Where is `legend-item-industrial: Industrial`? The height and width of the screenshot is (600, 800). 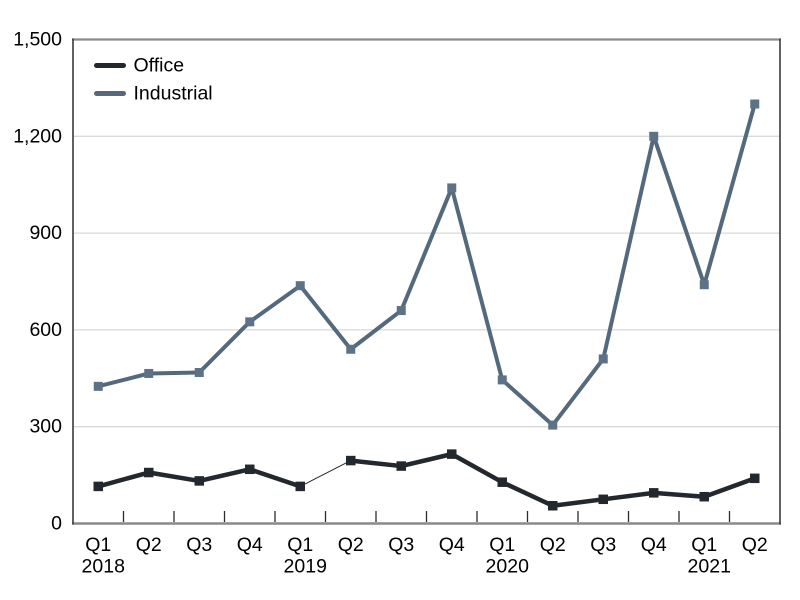
legend-item-industrial: Industrial is located at coordinates (153, 94).